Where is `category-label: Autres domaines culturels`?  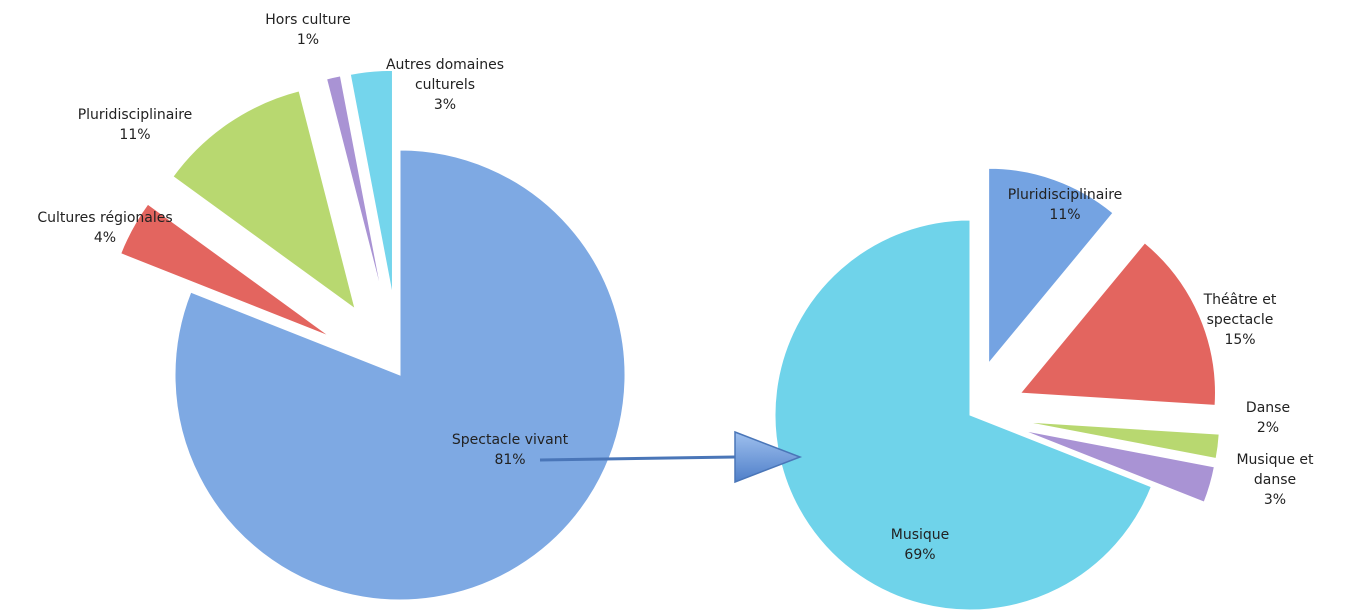
category-label: Autres domaines culturels is located at coordinates (445, 75).